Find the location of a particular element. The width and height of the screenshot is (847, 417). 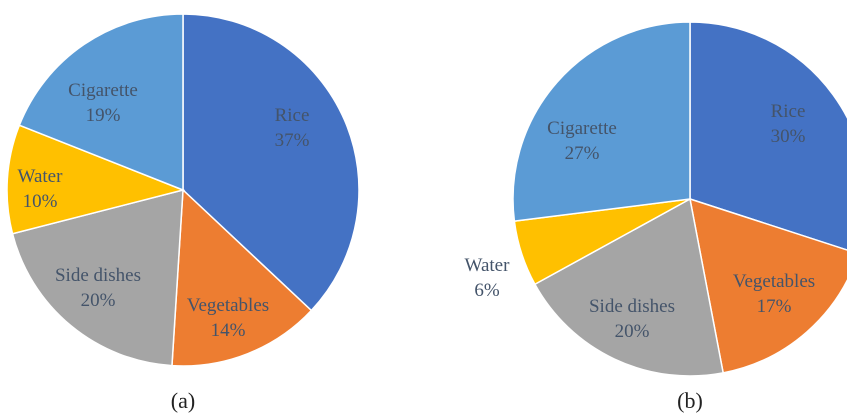

slice-label-cigarette: Cigarette 27% is located at coordinates (582, 141).